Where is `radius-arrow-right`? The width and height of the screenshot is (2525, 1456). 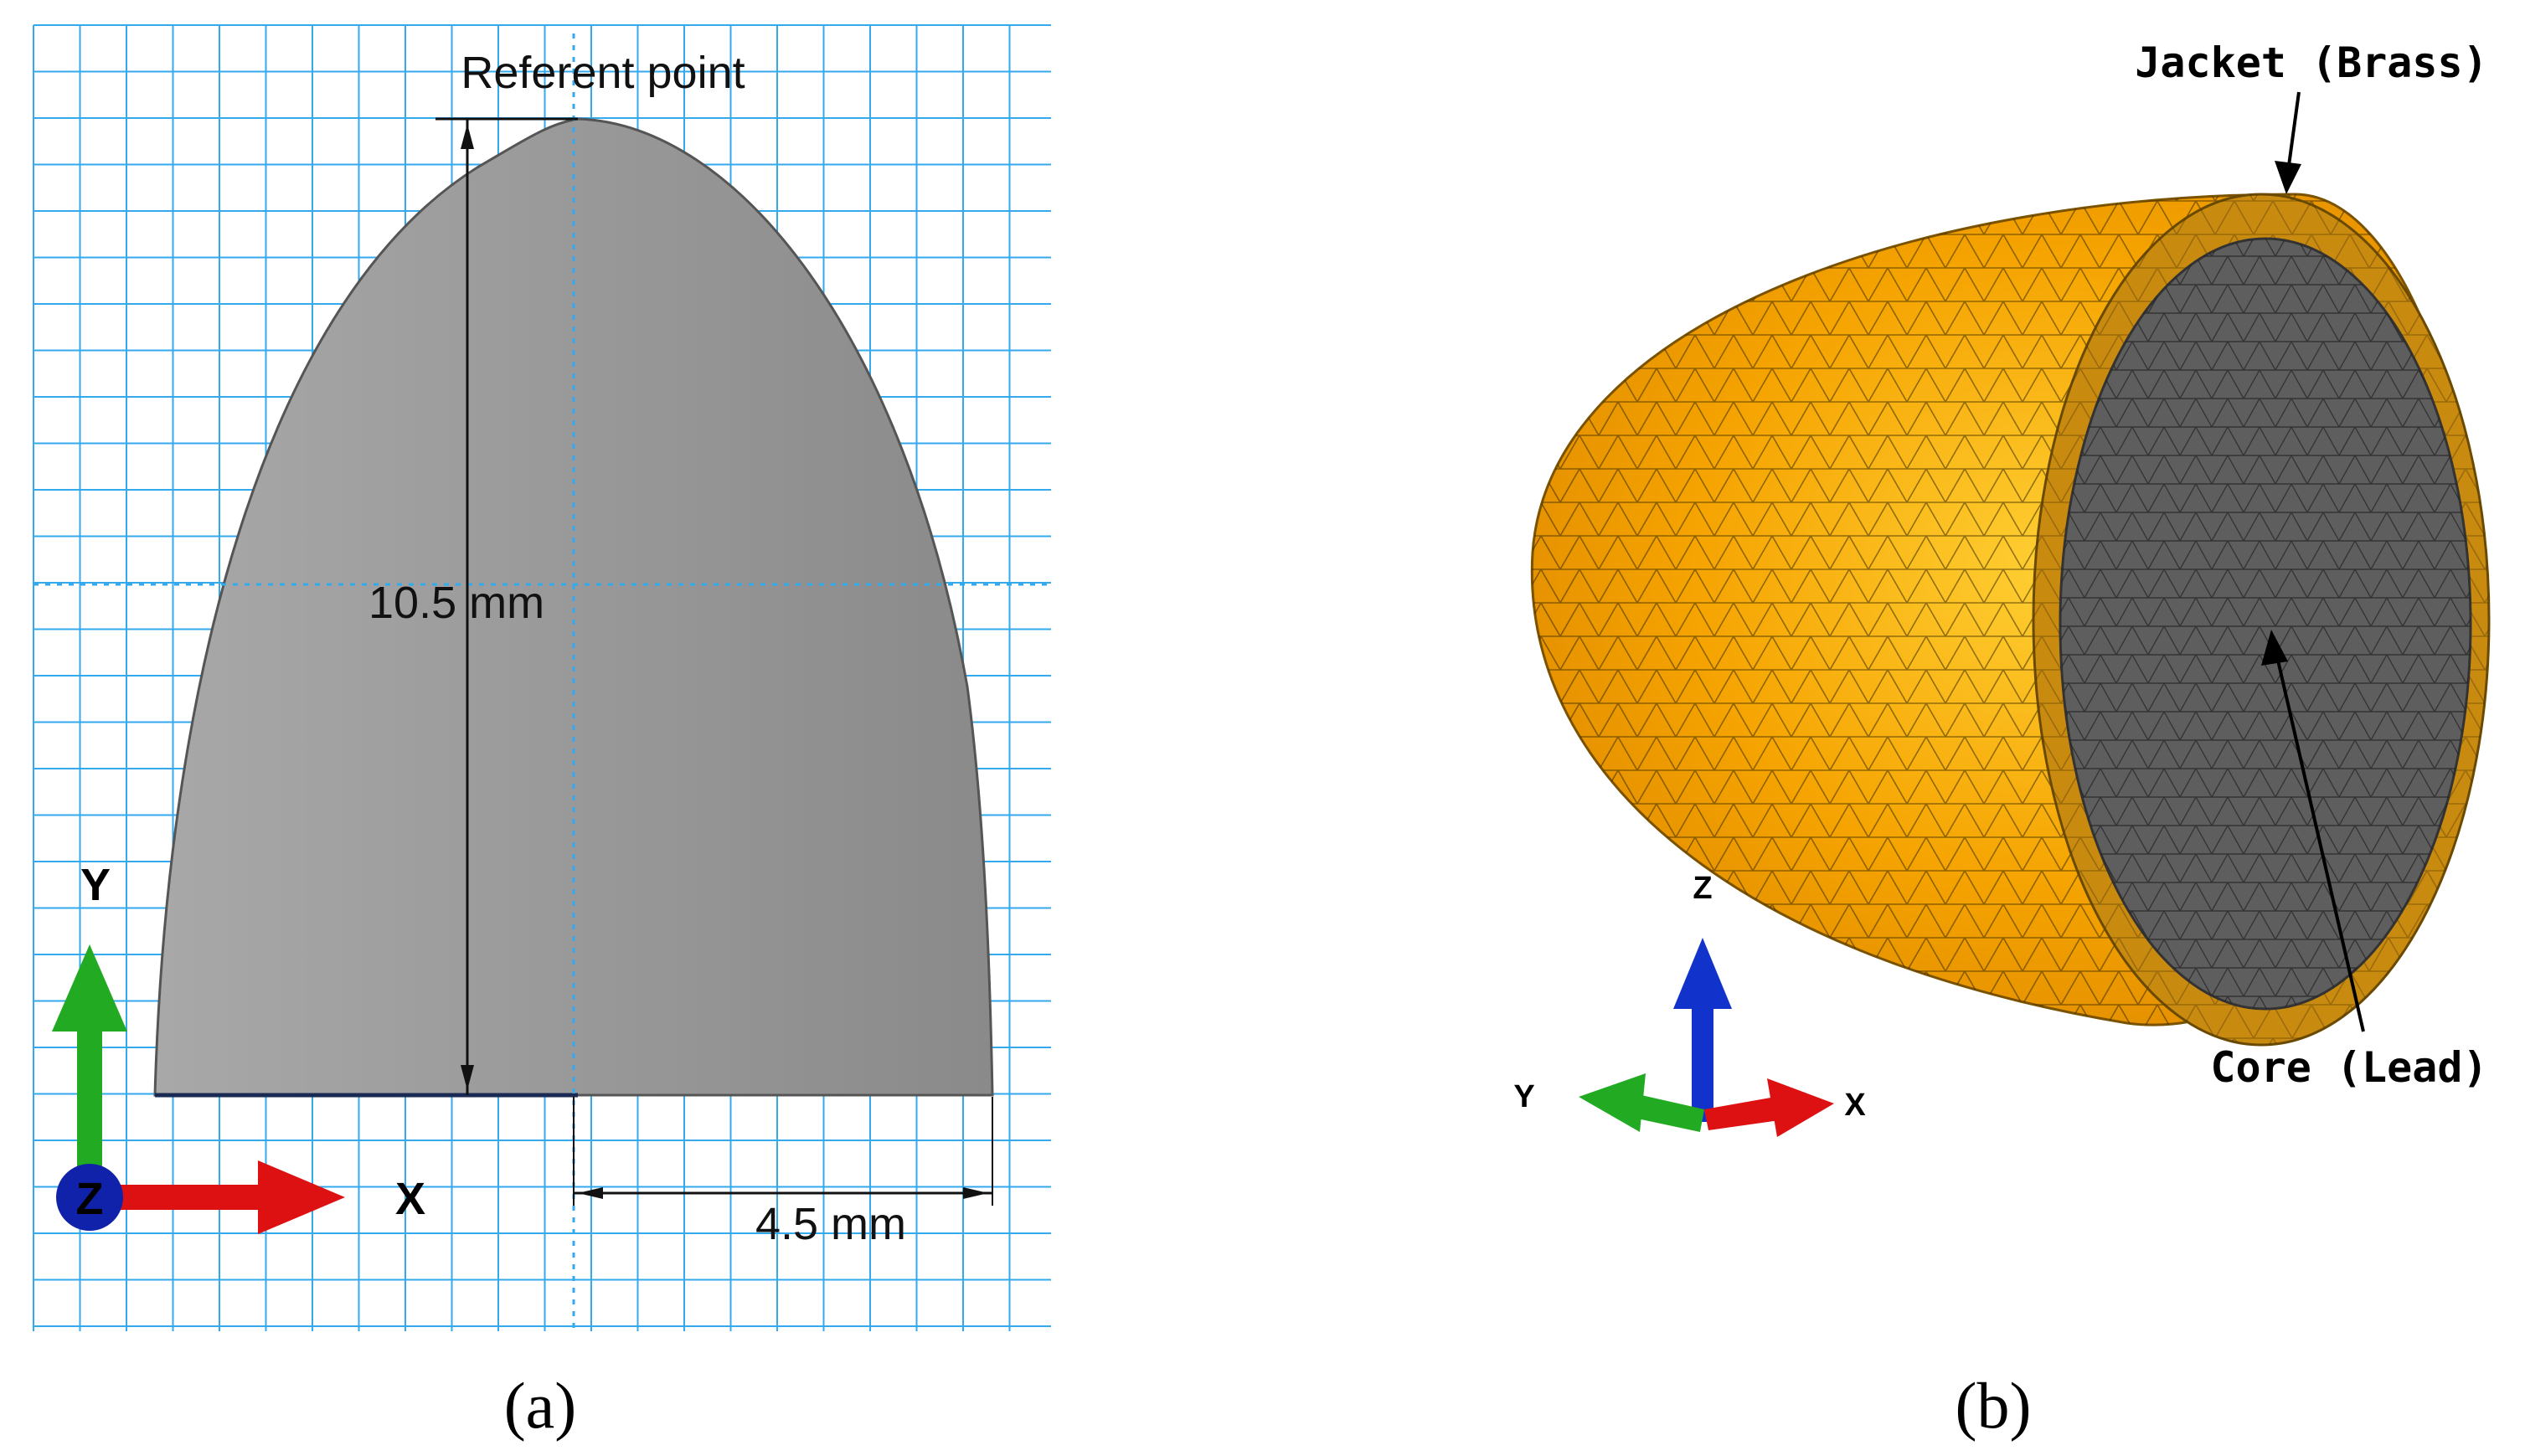
radius-arrow-right is located at coordinates (975, 1193).